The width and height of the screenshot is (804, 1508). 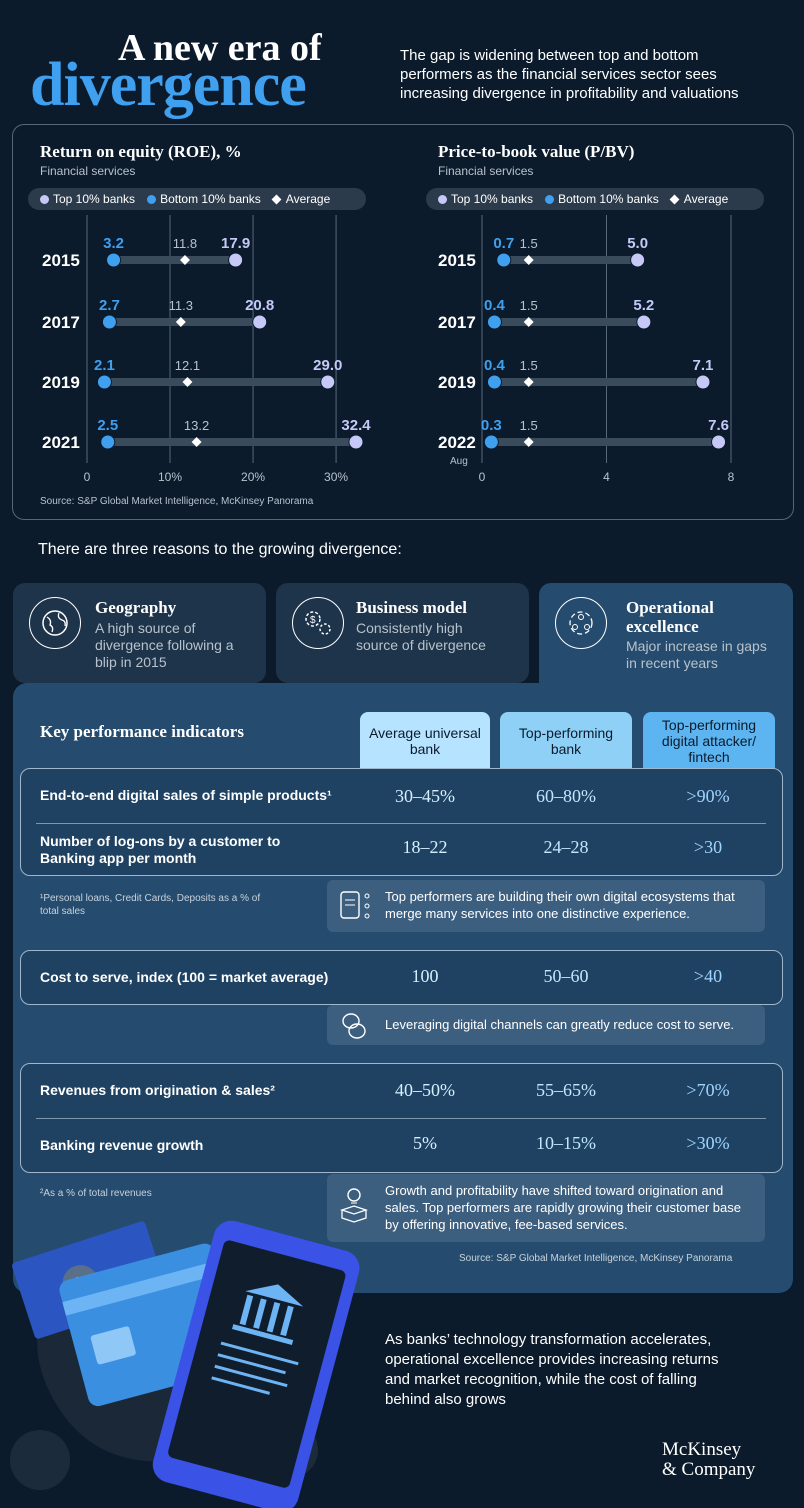 I want to click on top-value-label: 29.0, so click(x=327, y=365).